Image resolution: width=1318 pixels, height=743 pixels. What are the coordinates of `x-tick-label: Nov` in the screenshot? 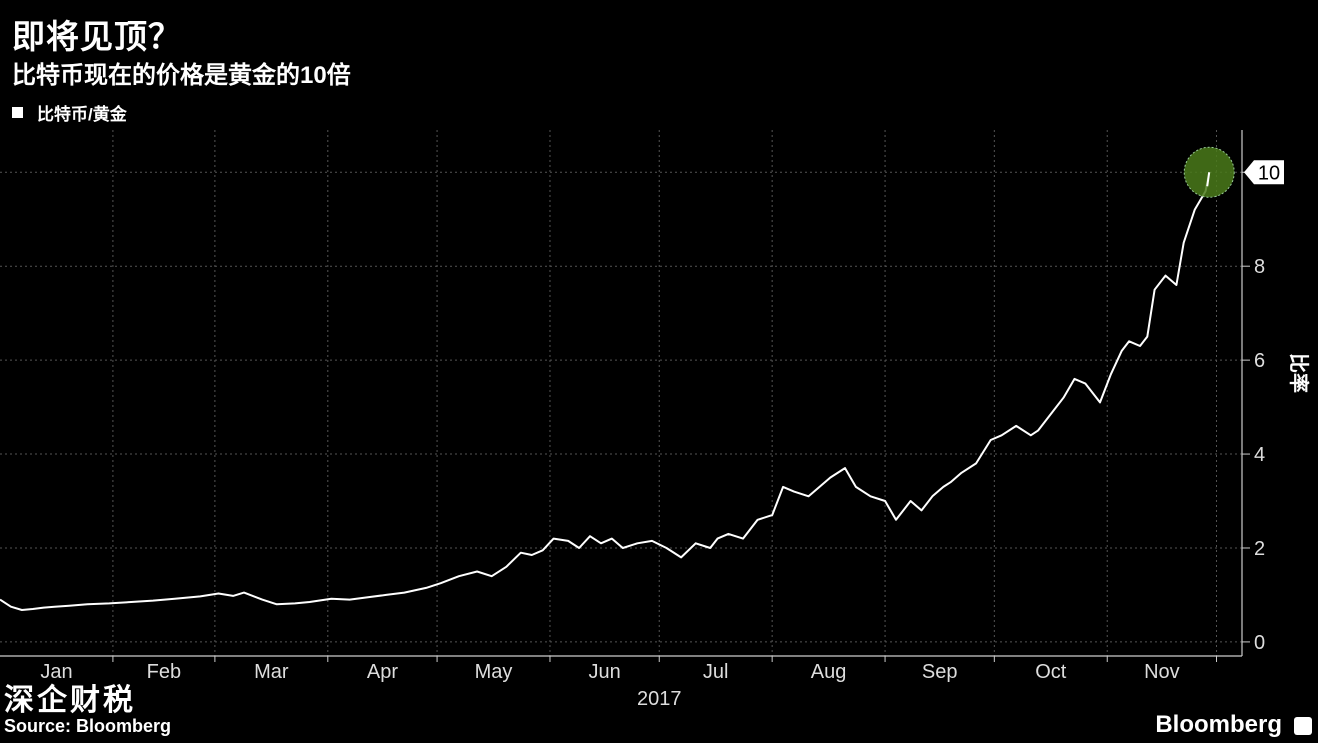 It's located at (1162, 672).